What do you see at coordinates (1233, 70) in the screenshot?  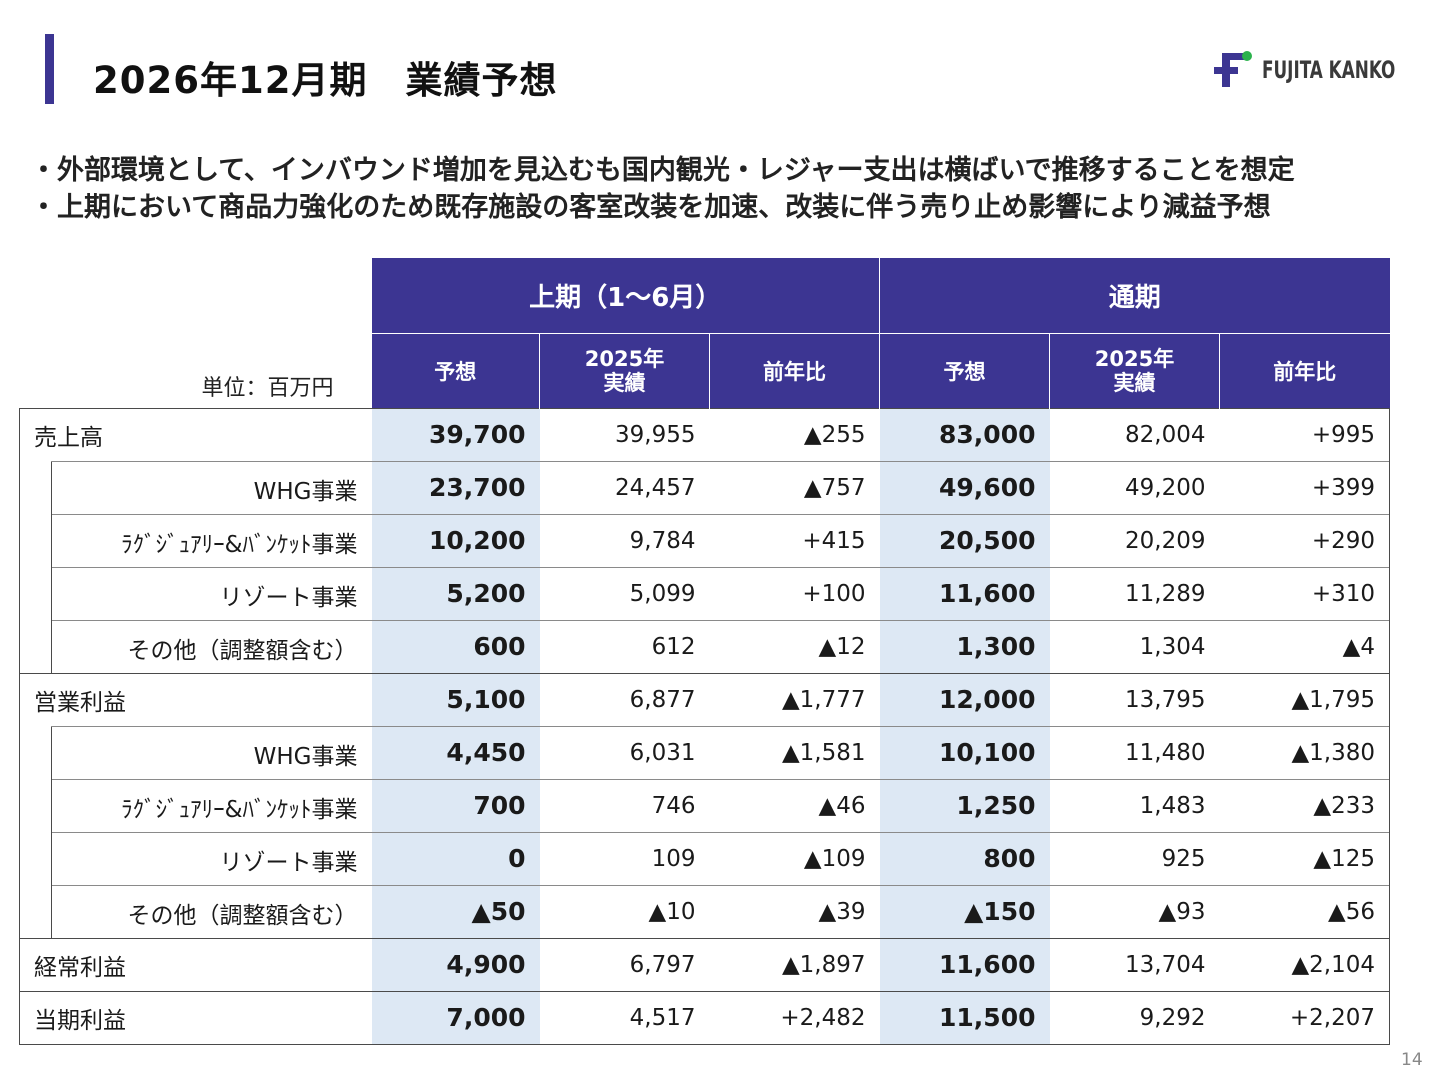 I see `fujita-logo-icon` at bounding box center [1233, 70].